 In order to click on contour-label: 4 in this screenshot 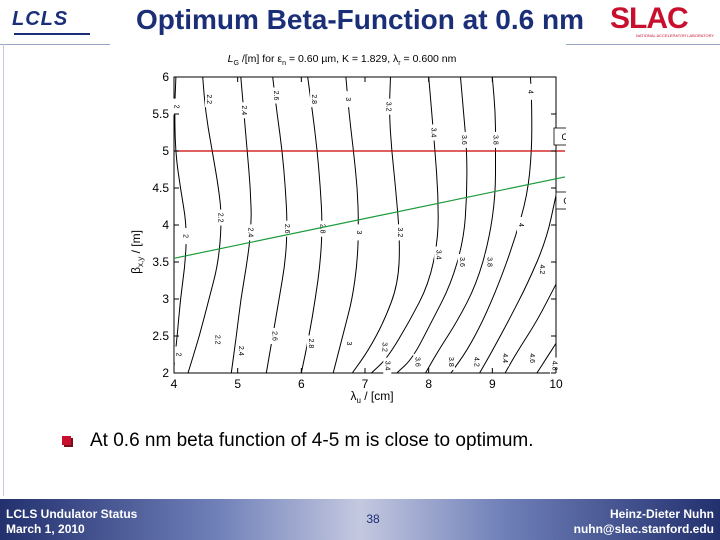, I will do `click(530, 92)`.